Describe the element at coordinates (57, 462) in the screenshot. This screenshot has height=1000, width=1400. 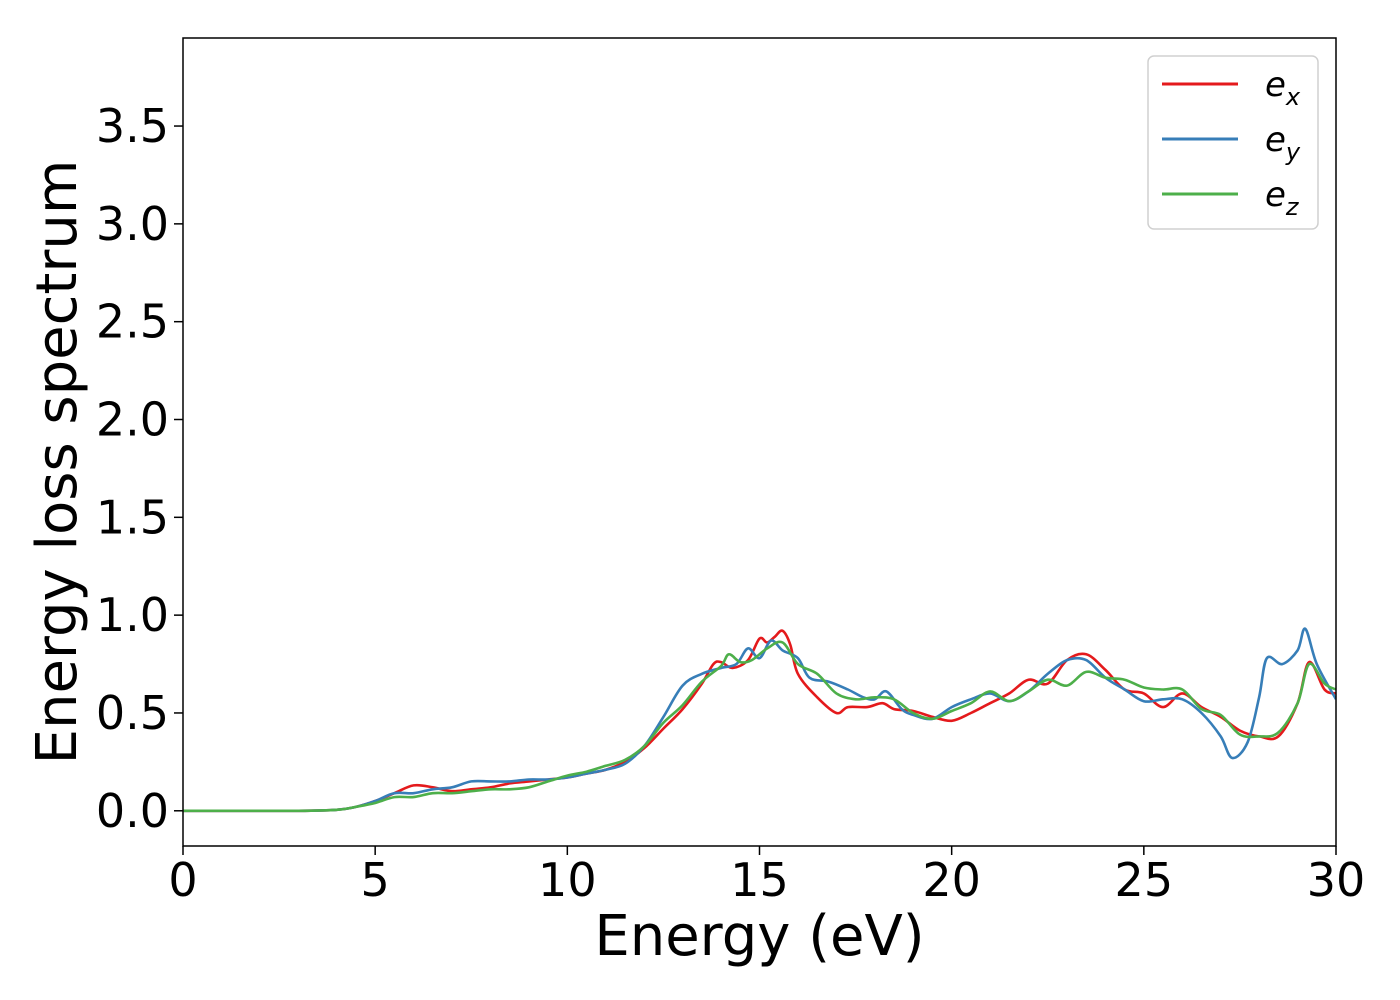
I see `y-axis-label: Energy loss spectrum` at that location.